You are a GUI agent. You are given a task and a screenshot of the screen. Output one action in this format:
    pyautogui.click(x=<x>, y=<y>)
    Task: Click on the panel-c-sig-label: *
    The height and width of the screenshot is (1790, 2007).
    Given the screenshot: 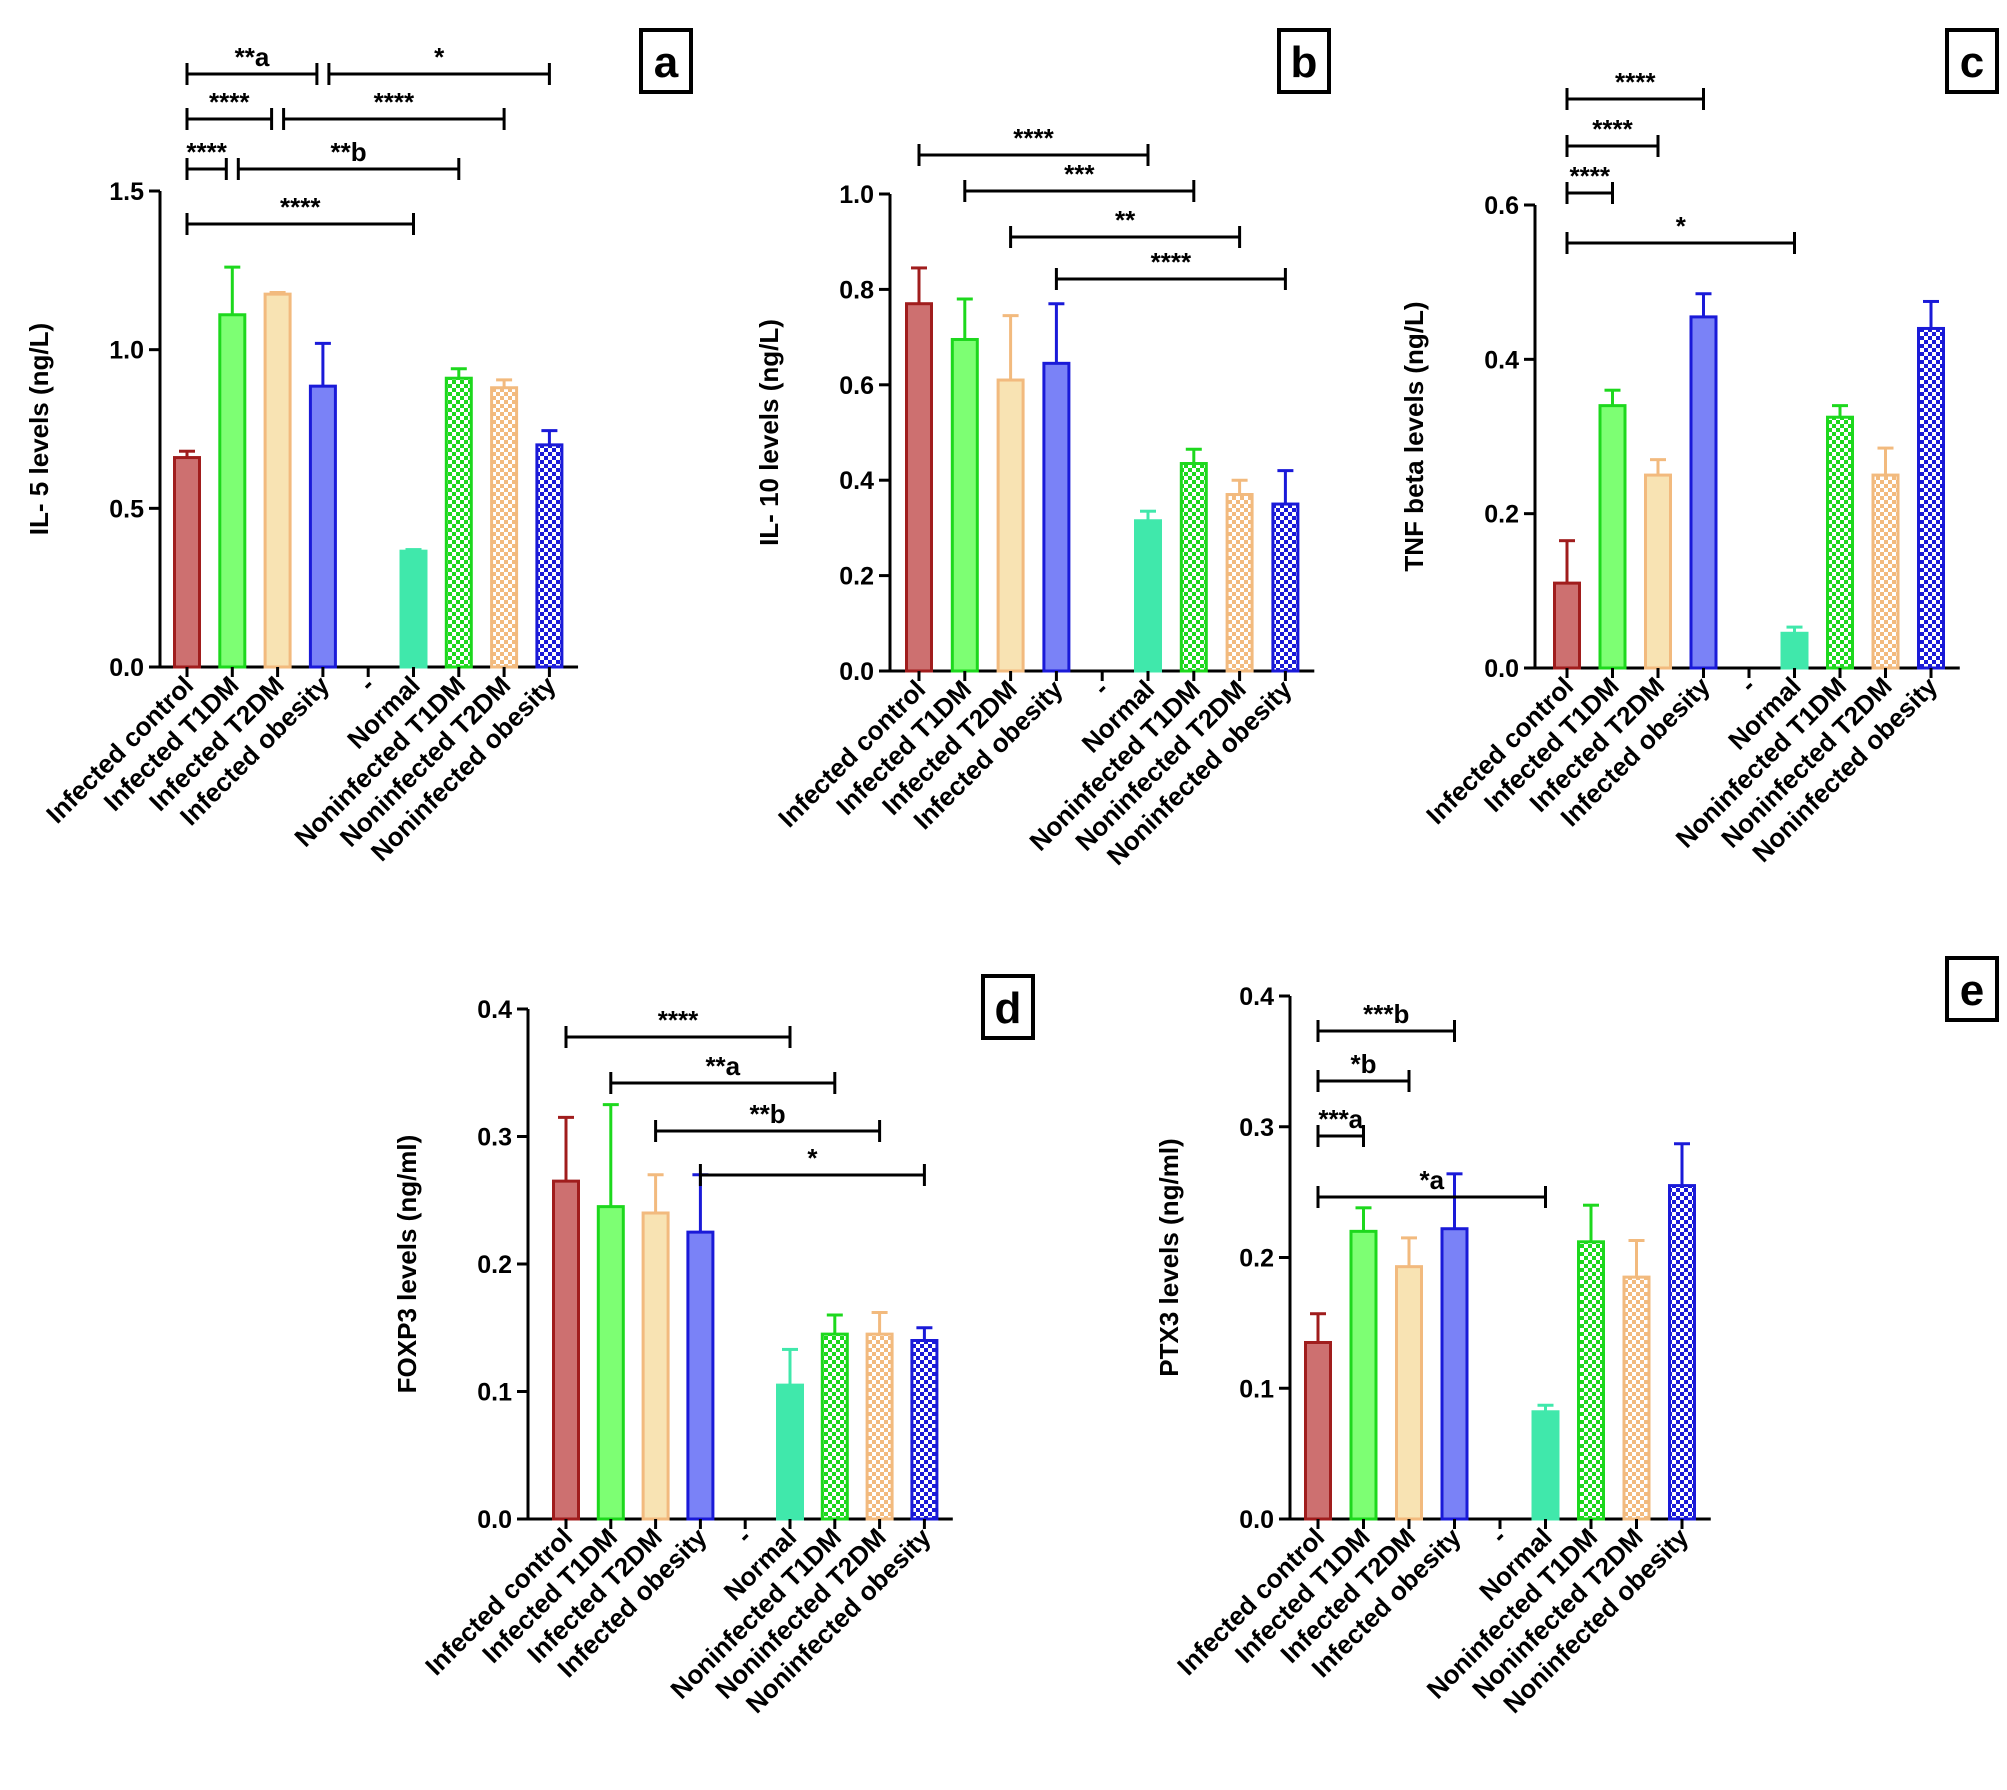 What is the action you would take?
    pyautogui.click(x=1681, y=226)
    